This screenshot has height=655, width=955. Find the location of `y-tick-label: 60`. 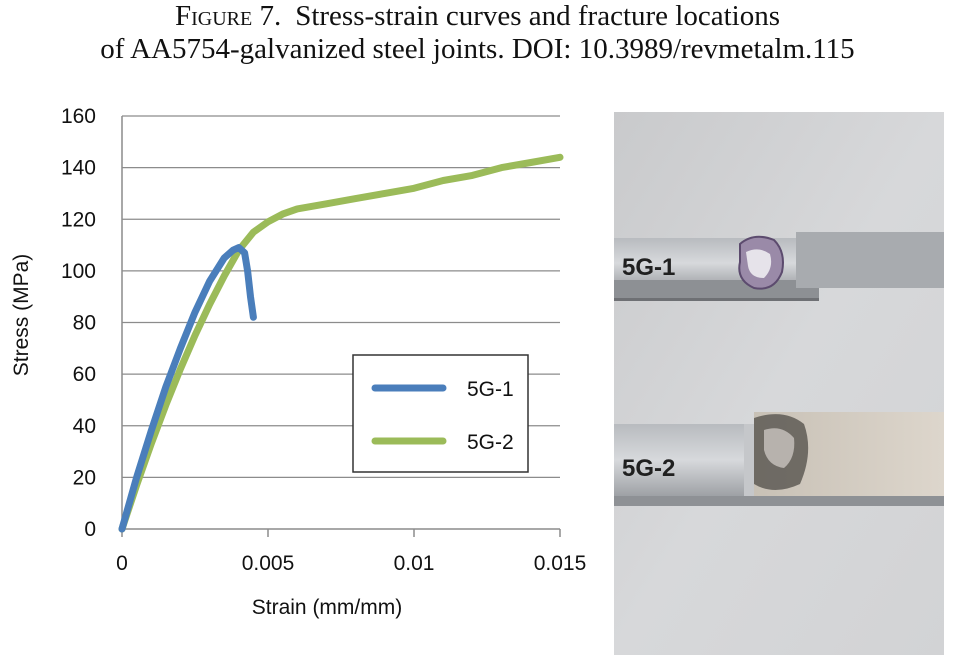

y-tick-label: 60 is located at coordinates (84, 374).